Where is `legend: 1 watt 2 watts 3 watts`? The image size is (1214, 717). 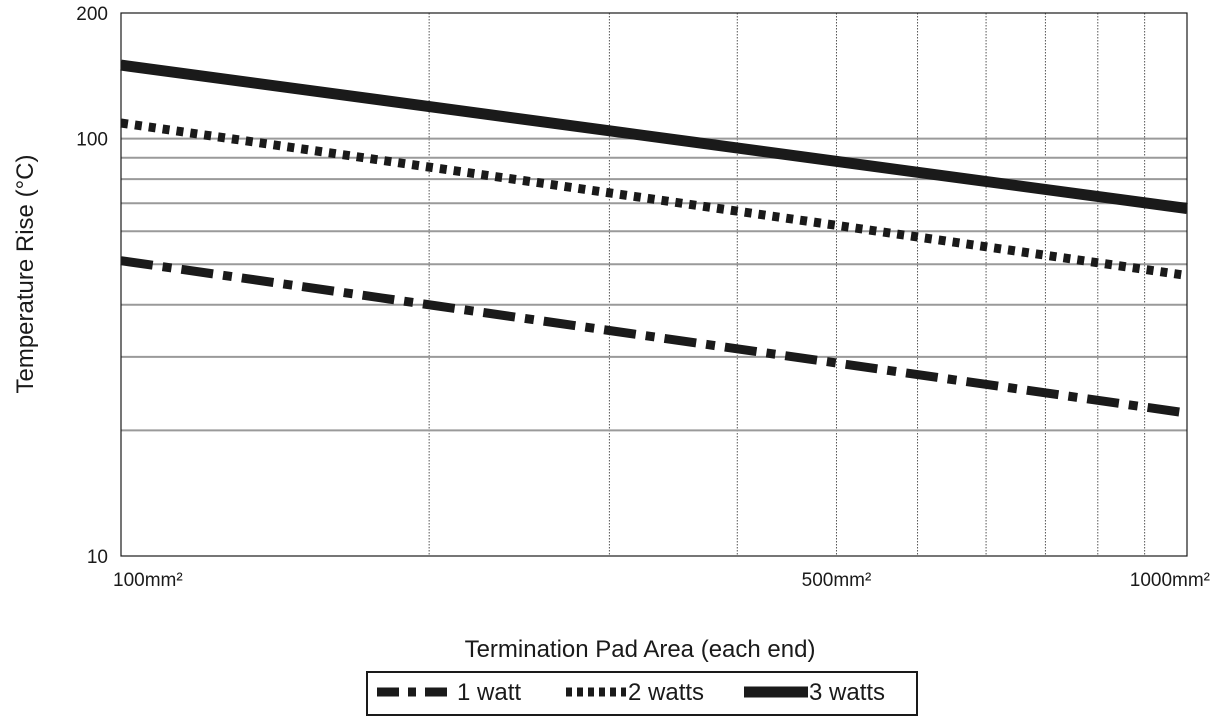 legend: 1 watt 2 watts 3 watts is located at coordinates (642, 693).